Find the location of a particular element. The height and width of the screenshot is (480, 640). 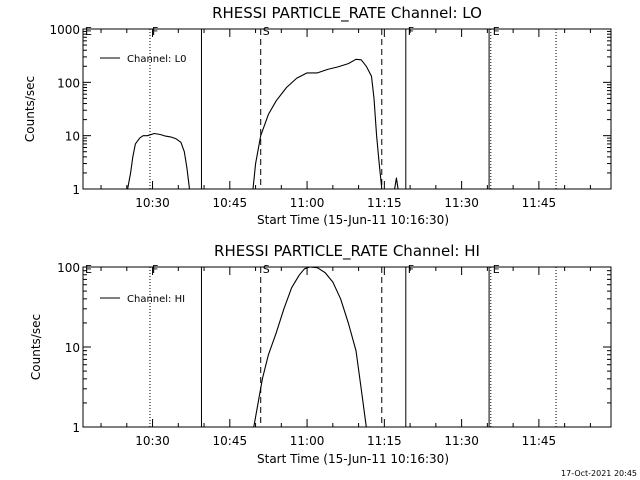

chart-title: RHESSI PARTICLE_RATE Channel: HI is located at coordinates (347, 251).